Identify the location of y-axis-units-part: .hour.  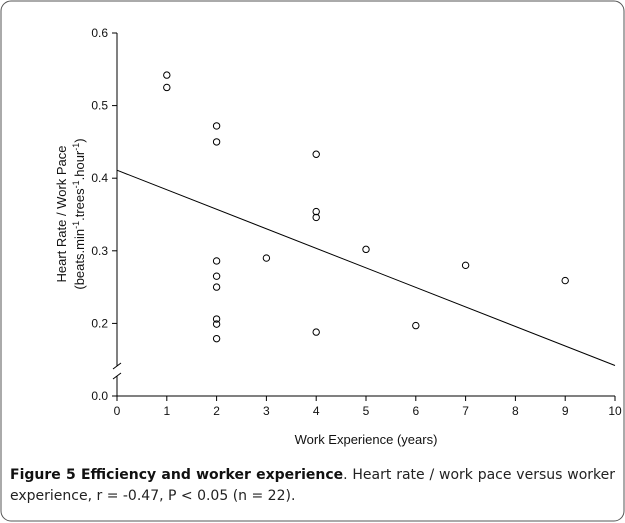
(79, 165).